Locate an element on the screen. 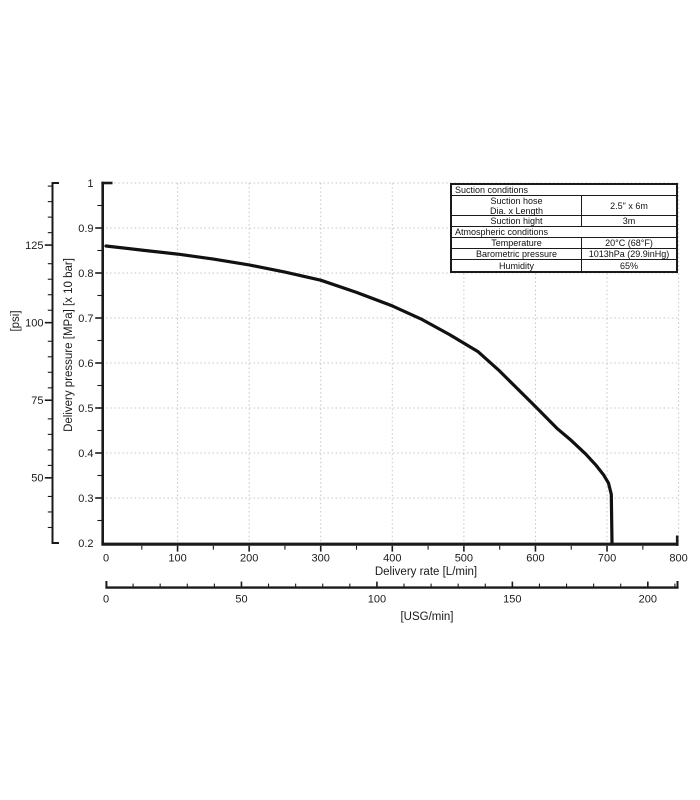 Image resolution: width=700 pixels, height=800 pixels. barometric-label: Barometric pressure is located at coordinates (517, 254).